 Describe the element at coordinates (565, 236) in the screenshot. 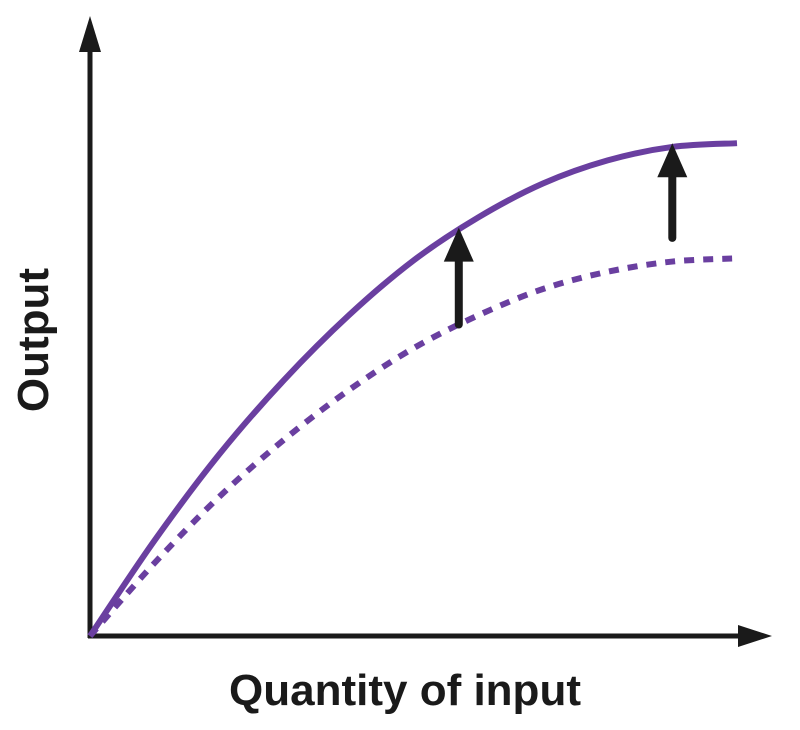

I see `annotation-layer` at that location.